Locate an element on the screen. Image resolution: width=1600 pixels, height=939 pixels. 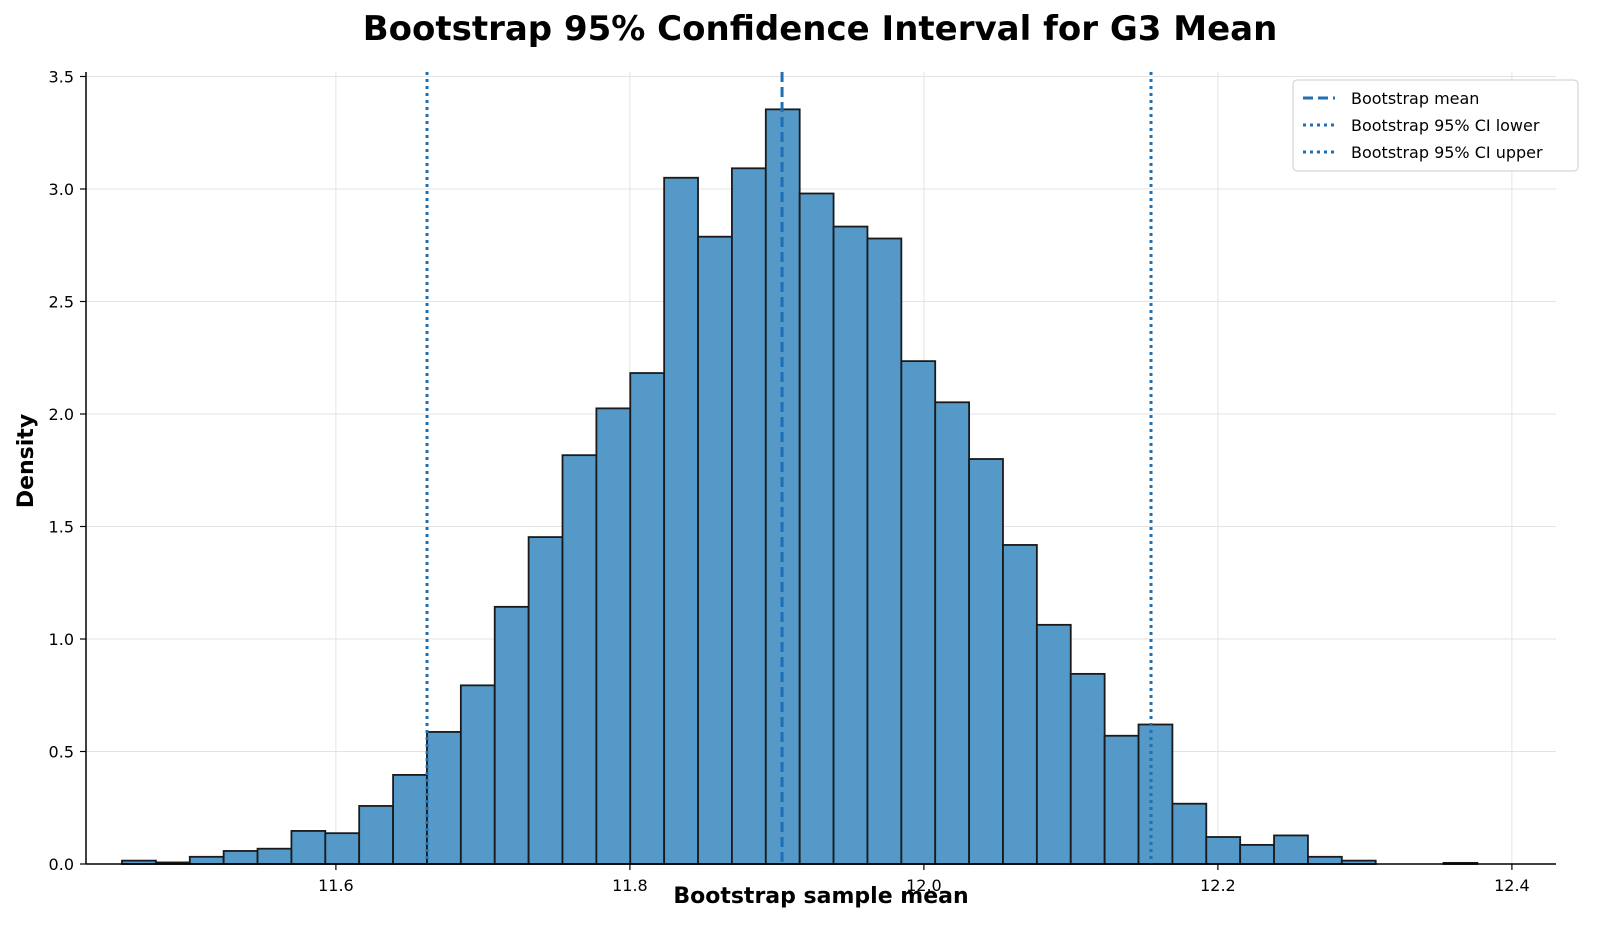
x-axis-label: Bootstrap sample mean is located at coordinates (820, 896).